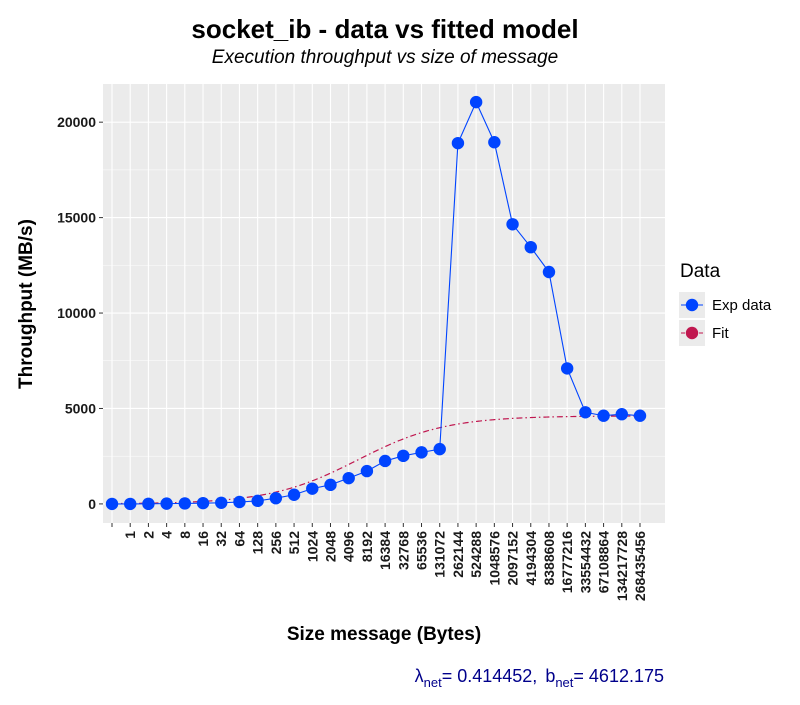 The height and width of the screenshot is (705, 800). Describe the element at coordinates (130, 535) in the screenshot. I see `x-tick-label: 1` at that location.